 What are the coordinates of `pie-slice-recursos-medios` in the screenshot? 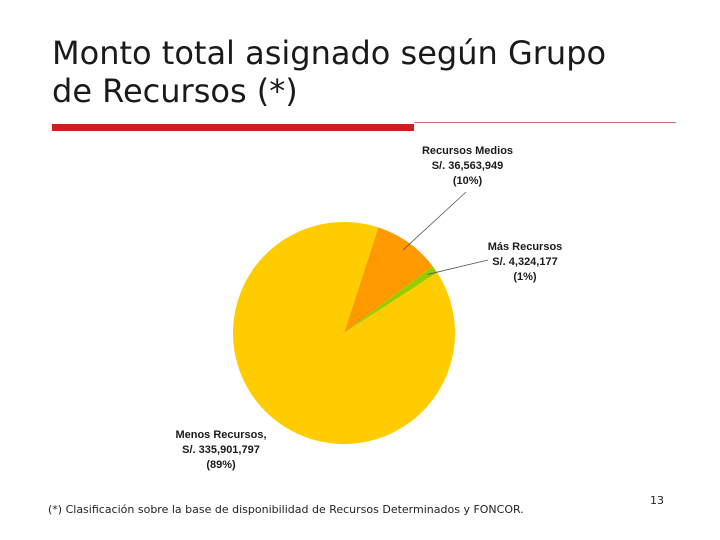 It's located at (388, 280).